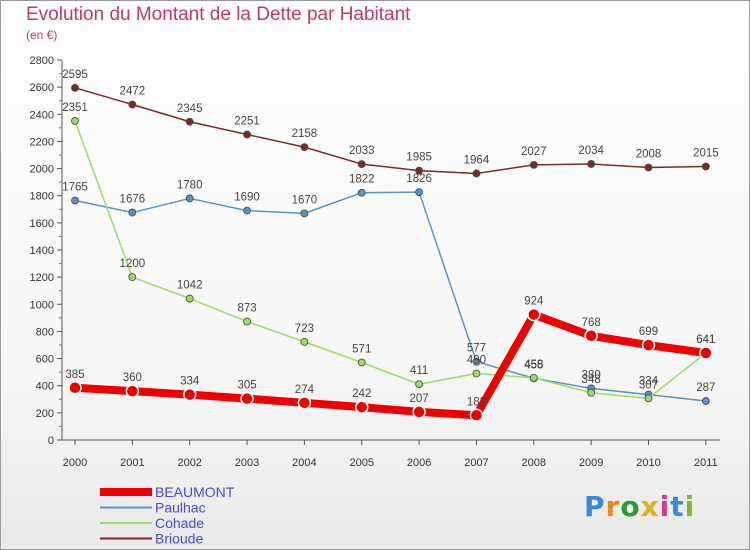 This screenshot has height=550, width=750. What do you see at coordinates (45, 414) in the screenshot?
I see `y-tick-label: 200` at bounding box center [45, 414].